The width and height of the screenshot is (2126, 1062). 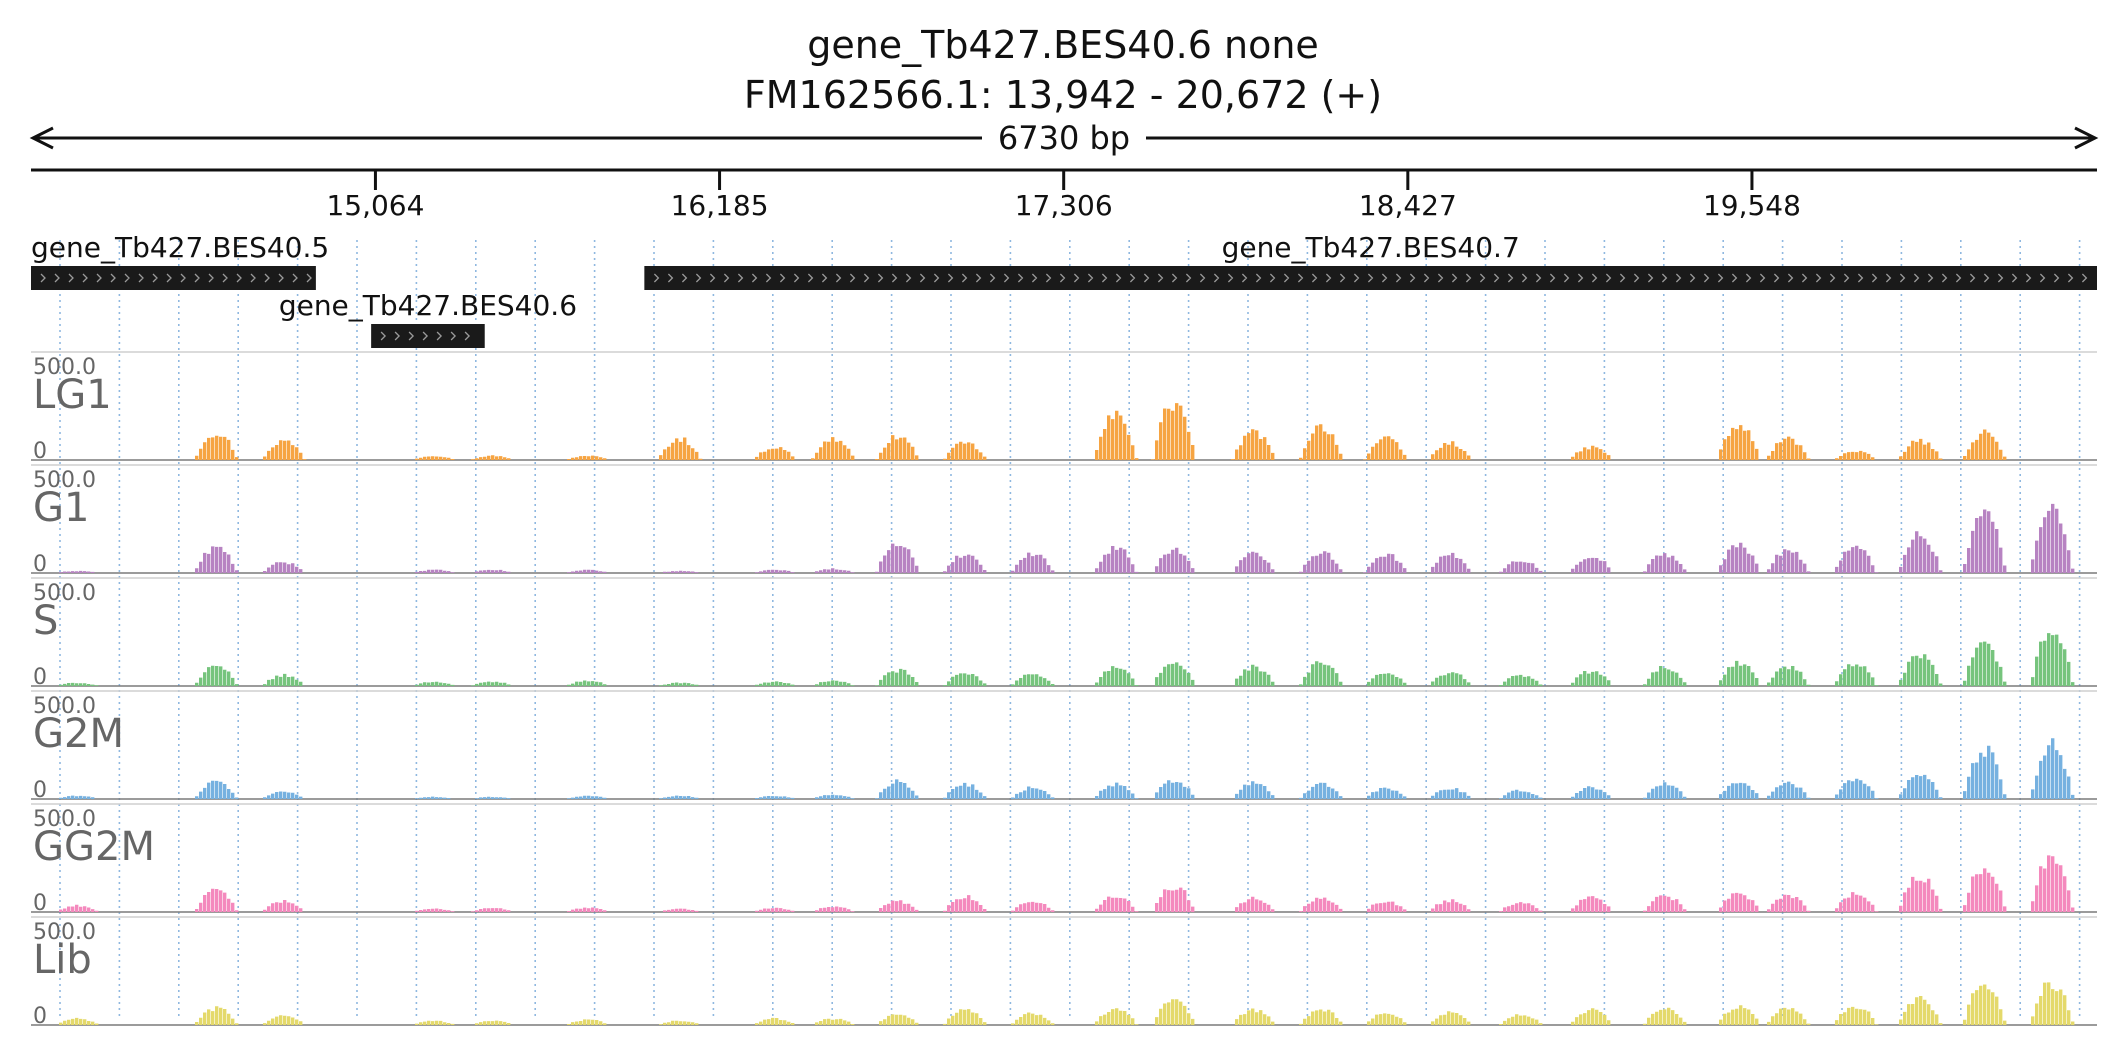 I want to click on track-name: LG1, so click(x=72, y=395).